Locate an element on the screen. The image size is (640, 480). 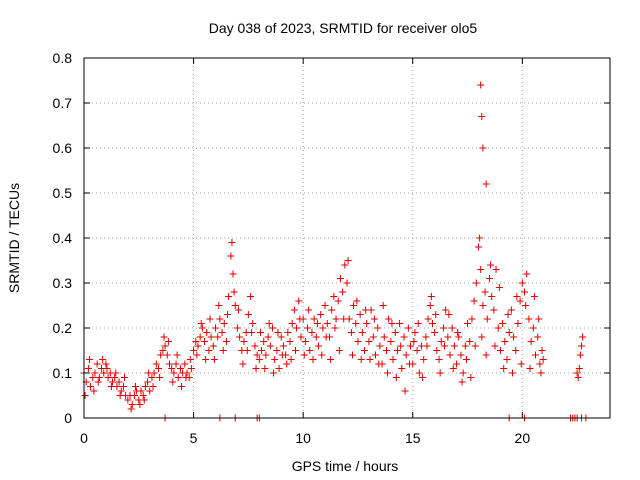
x-tick-label: 0 is located at coordinates (84, 438).